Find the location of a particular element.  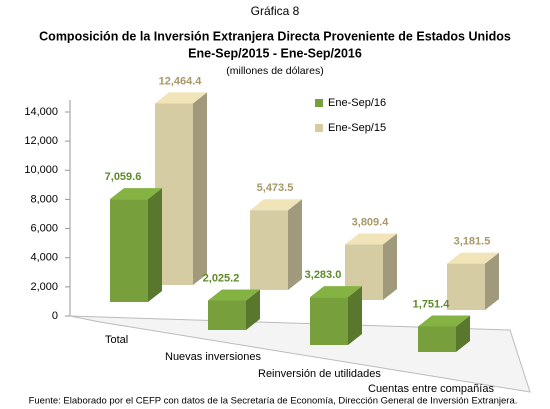

y-tick-label: 12,000 is located at coordinates (41, 141).